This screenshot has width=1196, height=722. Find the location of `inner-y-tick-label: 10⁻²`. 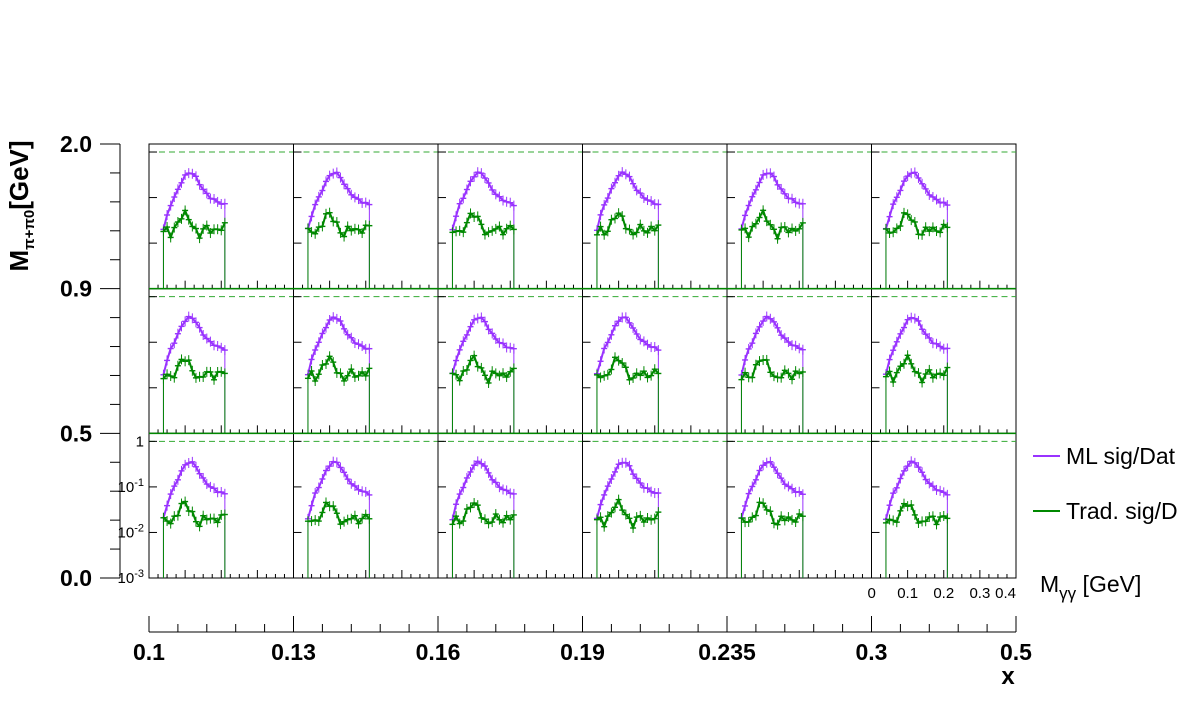

inner-y-tick-label: 10⁻² is located at coordinates (131, 531).